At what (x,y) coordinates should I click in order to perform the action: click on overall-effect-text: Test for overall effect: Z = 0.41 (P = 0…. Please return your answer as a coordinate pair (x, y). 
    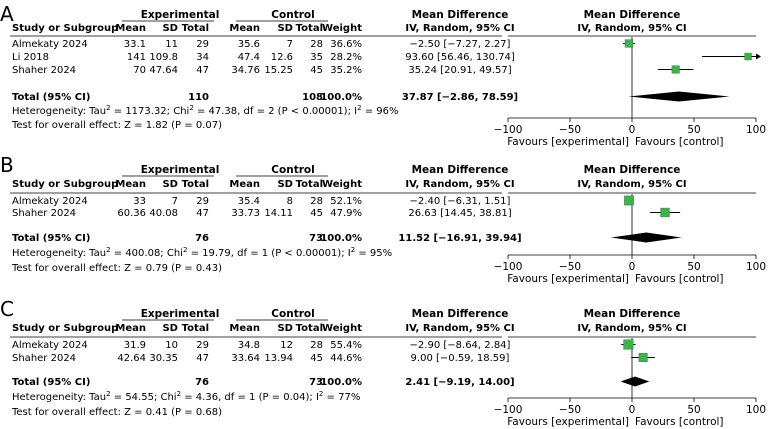
    Looking at the image, I should click on (116, 412).